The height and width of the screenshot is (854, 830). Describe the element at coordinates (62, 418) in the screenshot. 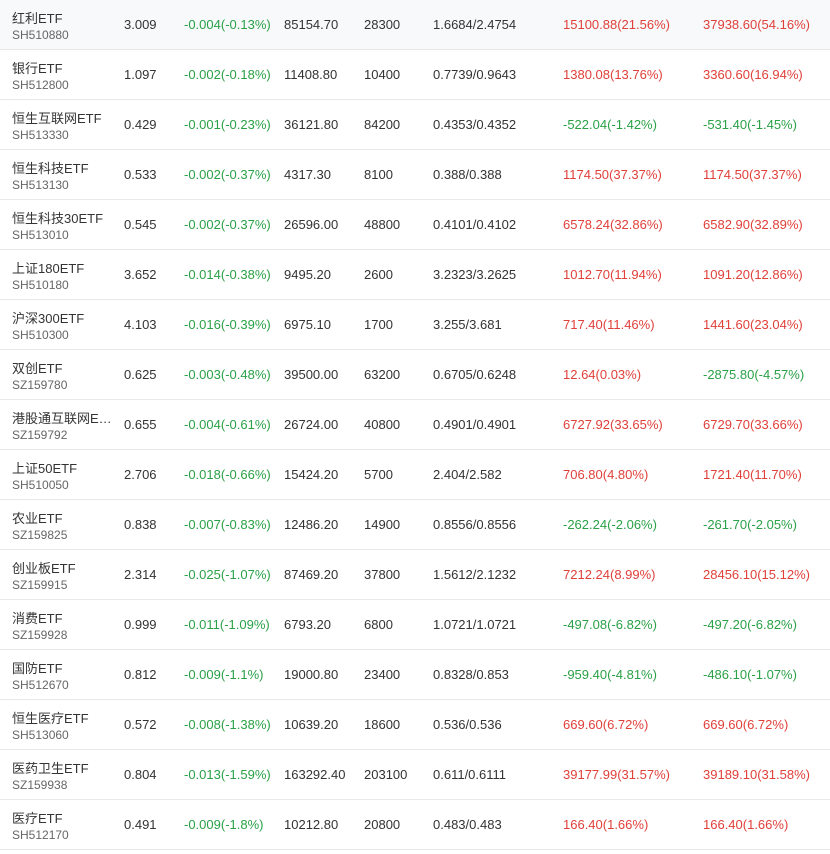

I see `fund-name: 港股通互联网ETF` at that location.